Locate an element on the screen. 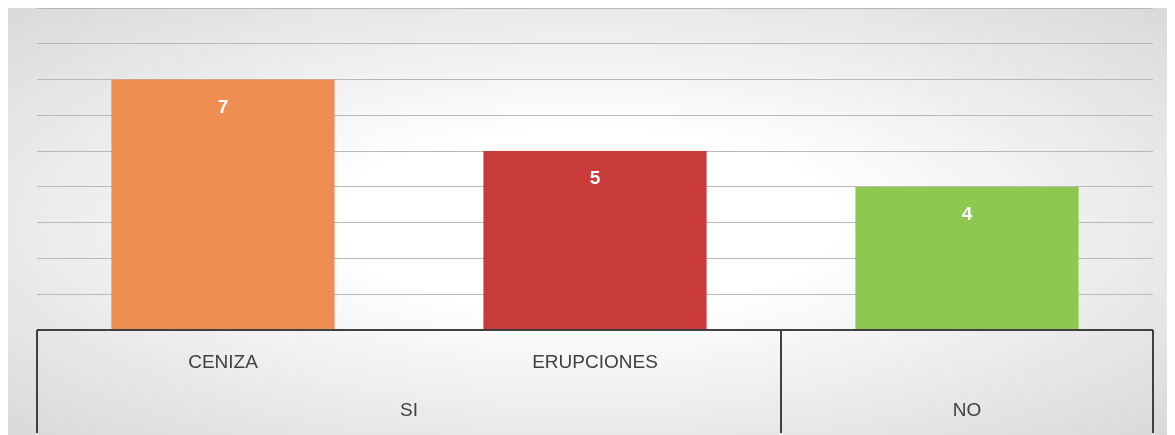  text: SI is located at coordinates (409, 410).